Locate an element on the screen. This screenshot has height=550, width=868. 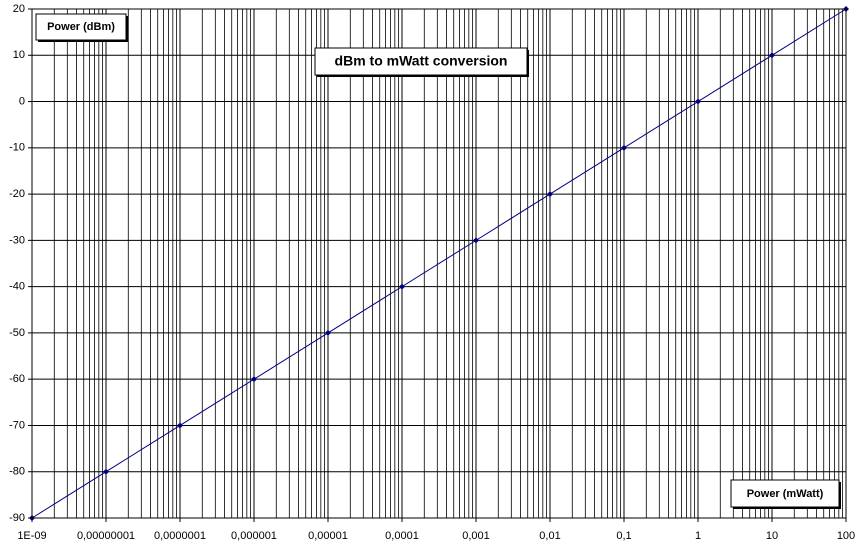
y-tick-label: 20 is located at coordinates (19, 9).